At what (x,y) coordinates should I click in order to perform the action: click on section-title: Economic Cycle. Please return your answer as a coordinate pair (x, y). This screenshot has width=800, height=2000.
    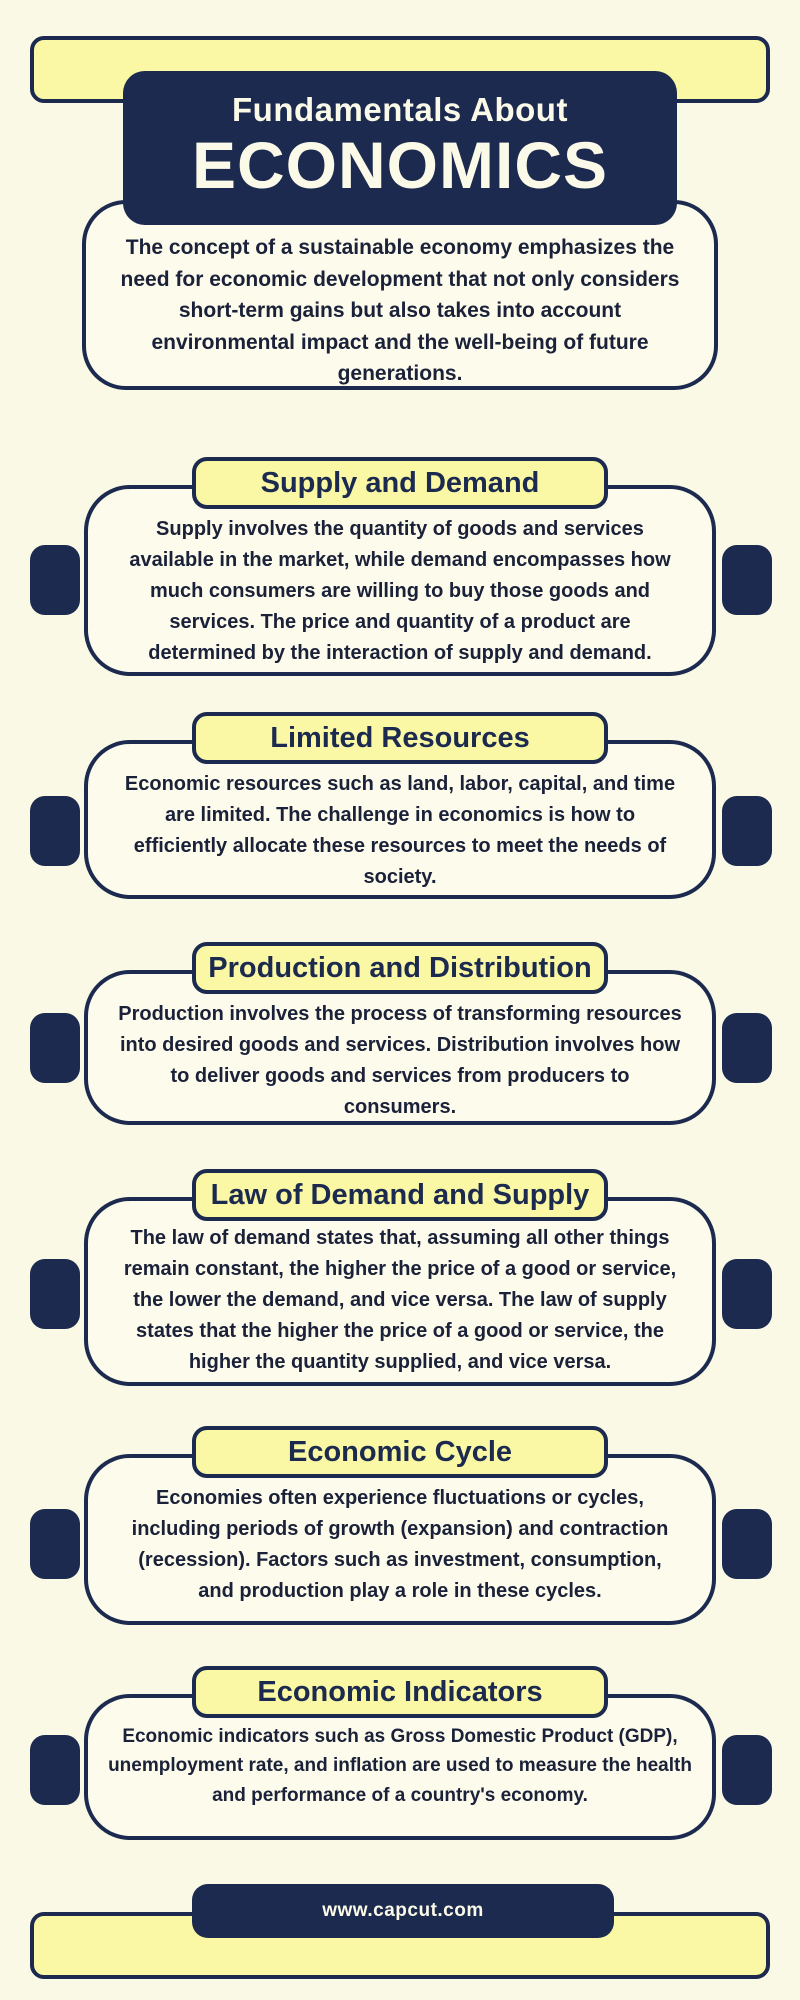
    Looking at the image, I should click on (400, 1451).